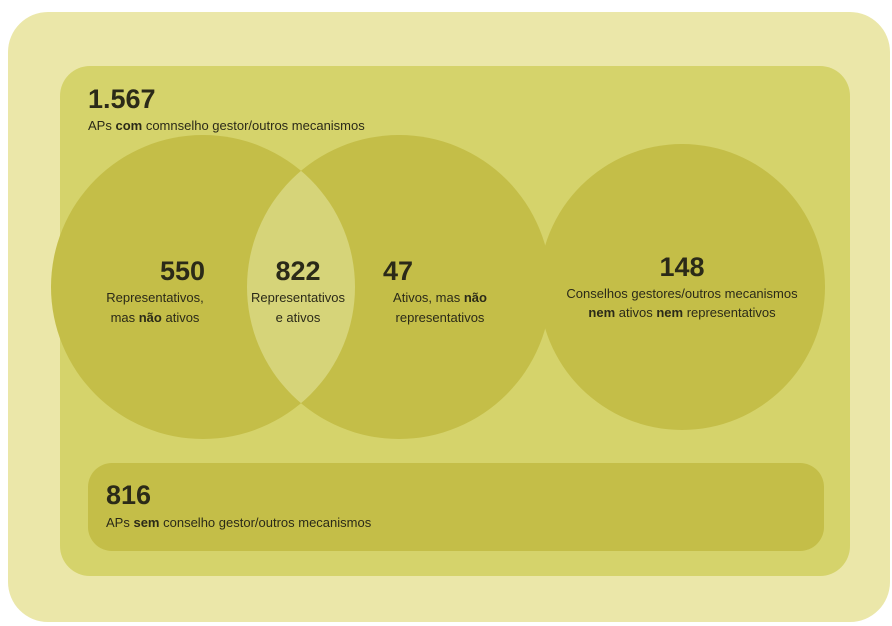 This screenshot has height=626, width=892. I want to click on circle-value: 47, so click(398, 271).